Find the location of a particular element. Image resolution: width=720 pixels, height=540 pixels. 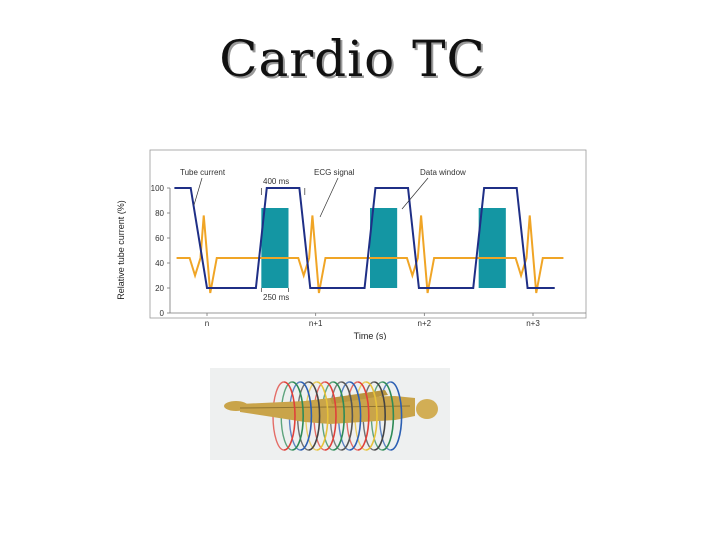

tube-current-line is located at coordinates (364, 238).